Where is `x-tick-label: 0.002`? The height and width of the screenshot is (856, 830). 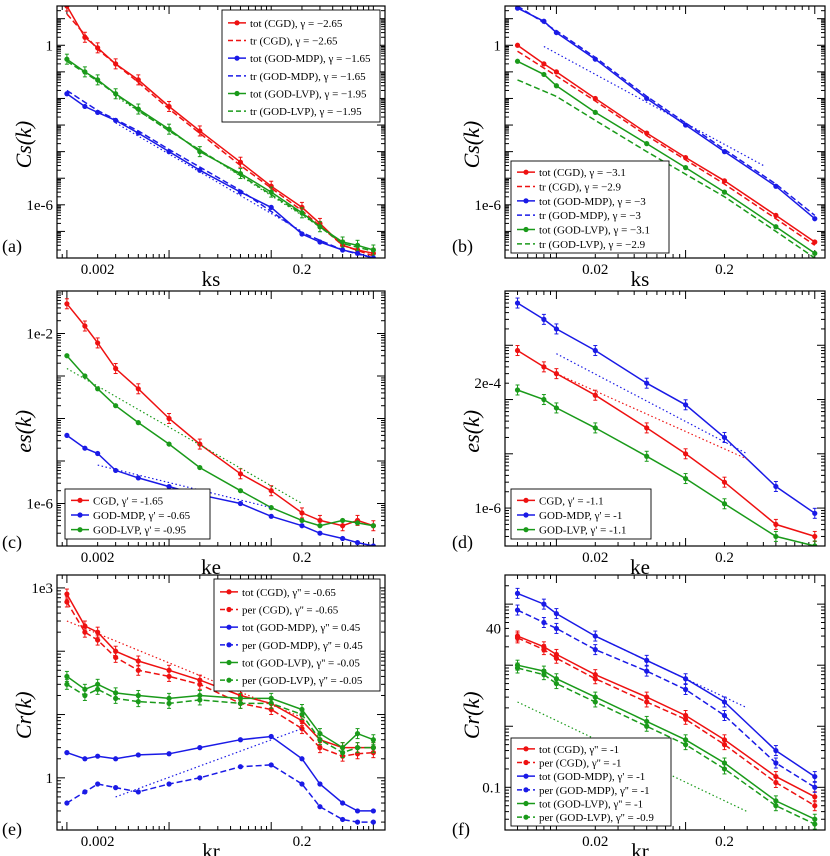
x-tick-label: 0.002 is located at coordinates (98, 842).